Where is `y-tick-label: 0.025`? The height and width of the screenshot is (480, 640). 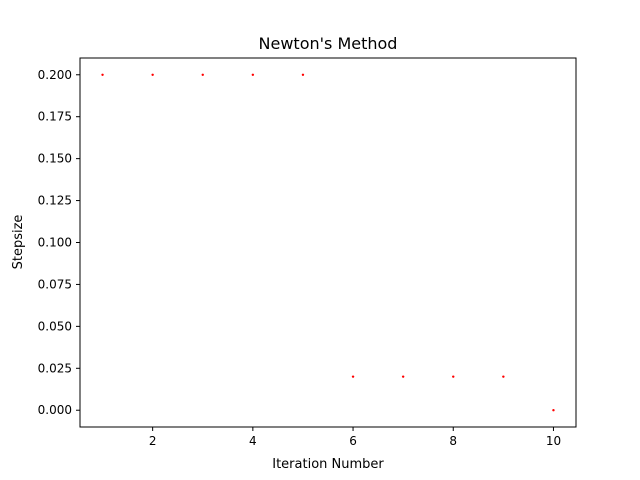 y-tick-label: 0.025 is located at coordinates (55, 368).